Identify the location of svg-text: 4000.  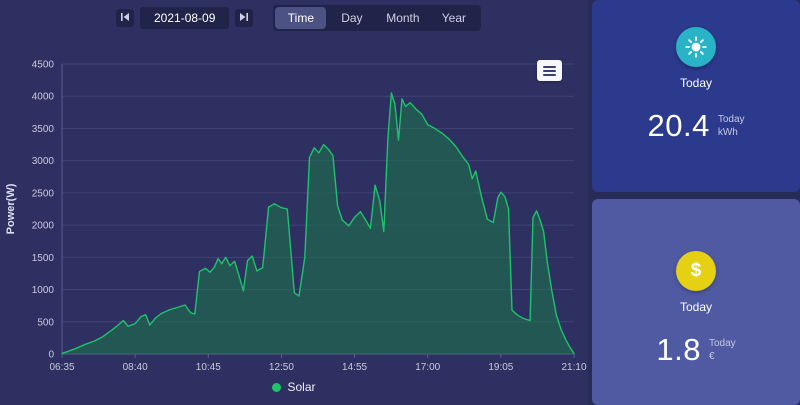
(43, 97).